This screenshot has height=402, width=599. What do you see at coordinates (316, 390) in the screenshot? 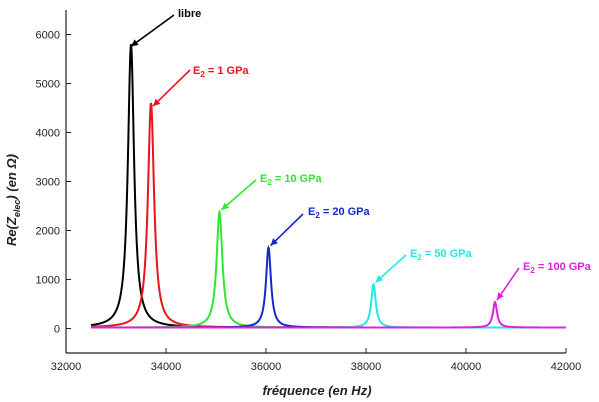
I see `x-axis-title: fréquence (en Hz)` at bounding box center [316, 390].